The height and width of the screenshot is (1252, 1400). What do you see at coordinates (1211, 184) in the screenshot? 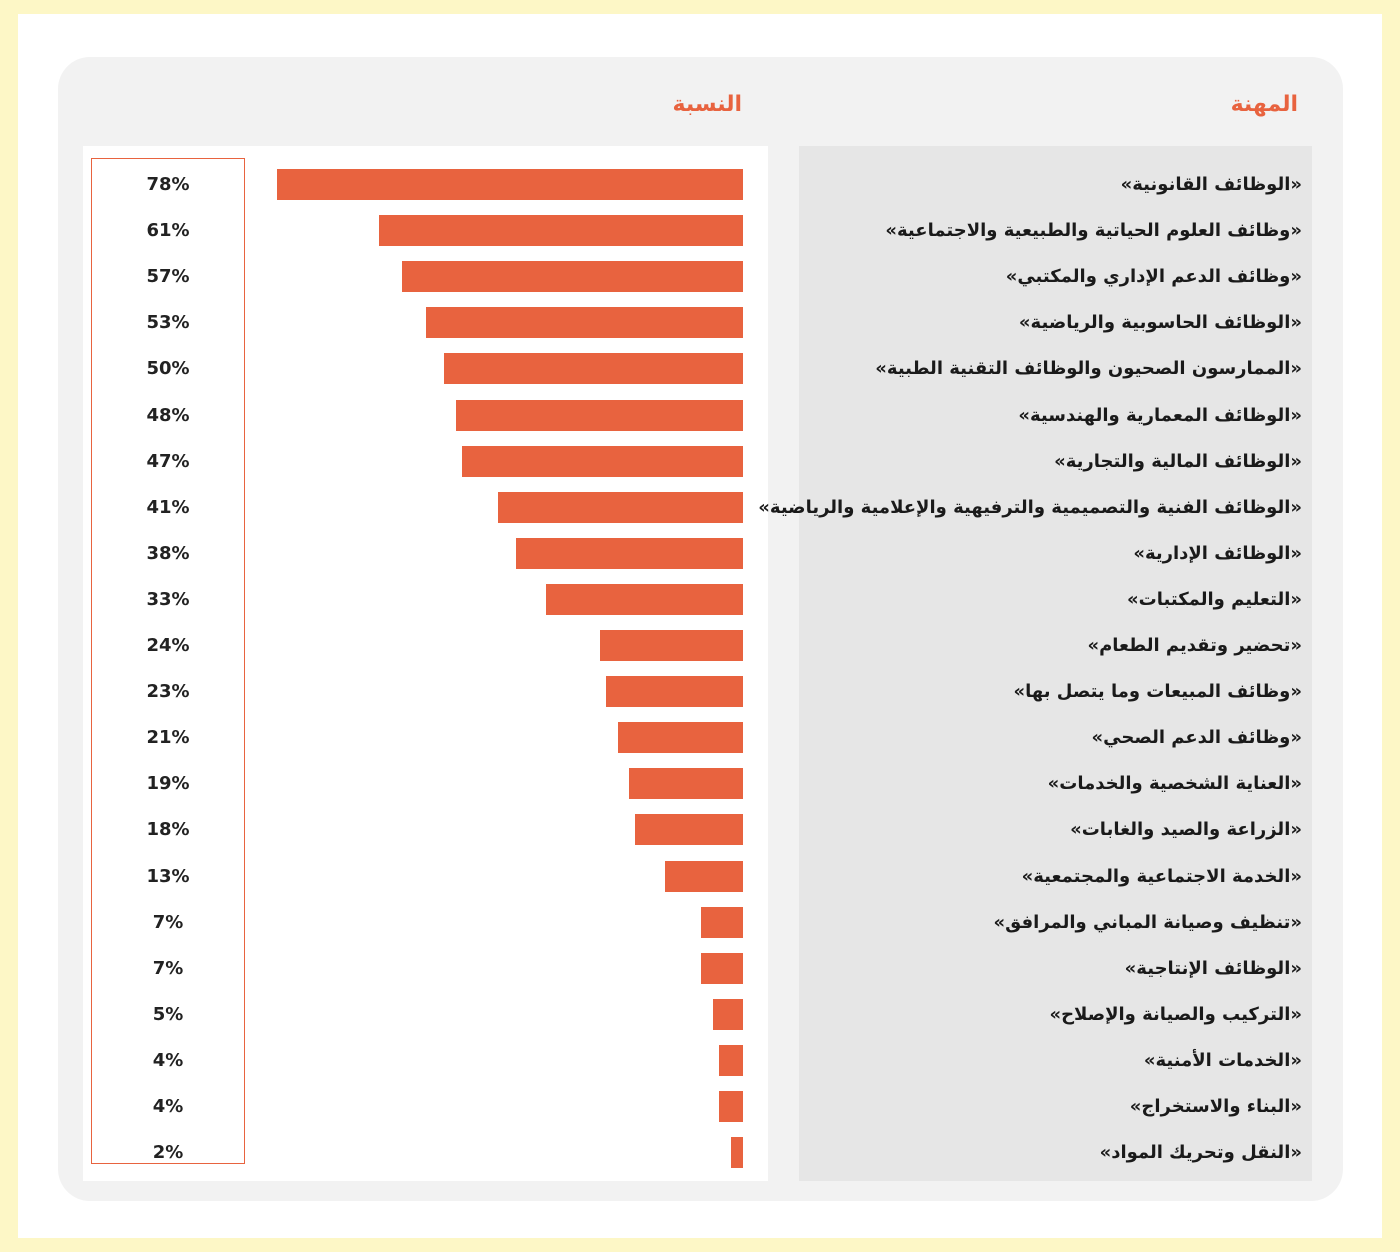
I see `category-label-1: «الوظائف القانونية»` at bounding box center [1211, 184].